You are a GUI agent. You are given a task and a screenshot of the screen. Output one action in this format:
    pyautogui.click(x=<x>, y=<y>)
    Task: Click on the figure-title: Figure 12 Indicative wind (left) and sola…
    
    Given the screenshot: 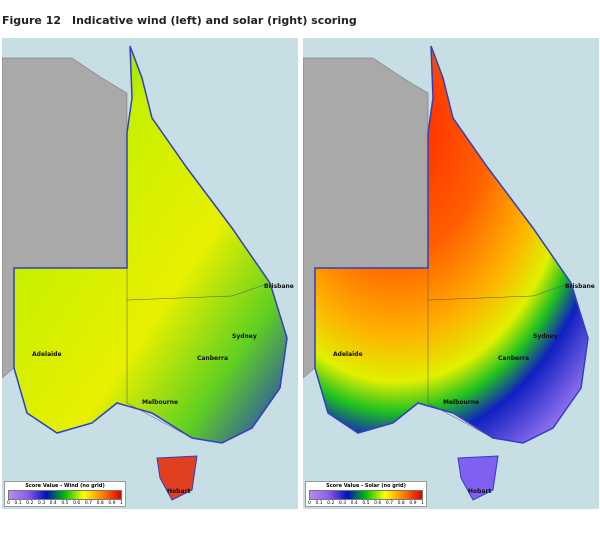 What is the action you would take?
    pyautogui.click(x=179, y=20)
    